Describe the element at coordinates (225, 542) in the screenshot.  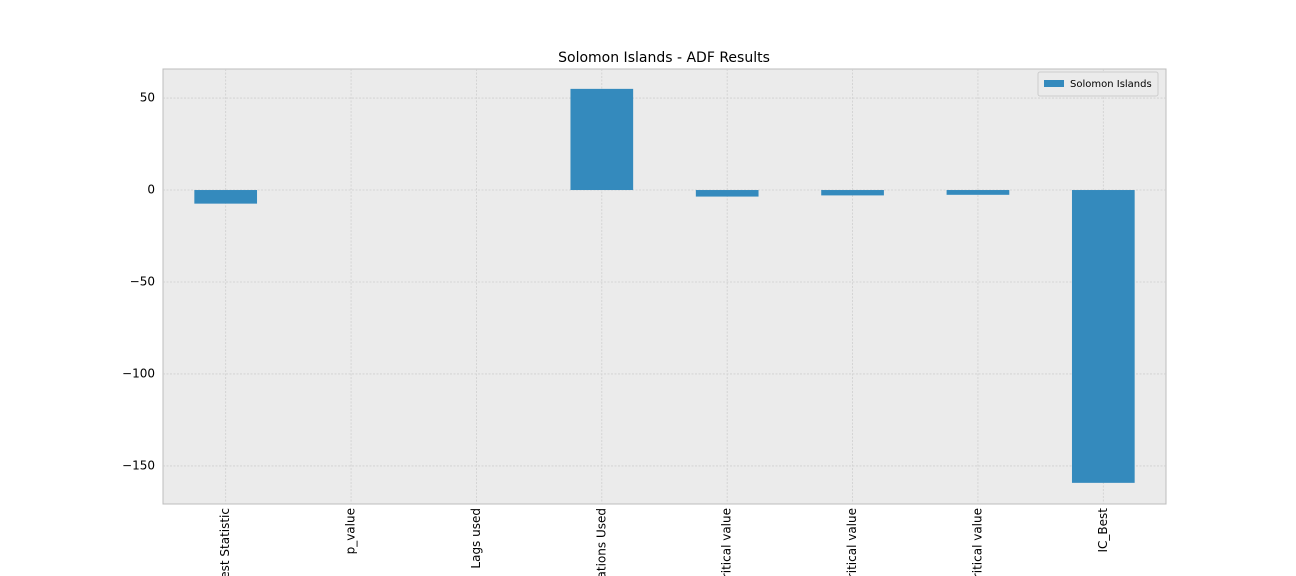
I see `x-tick-label: est Statistic` at that location.